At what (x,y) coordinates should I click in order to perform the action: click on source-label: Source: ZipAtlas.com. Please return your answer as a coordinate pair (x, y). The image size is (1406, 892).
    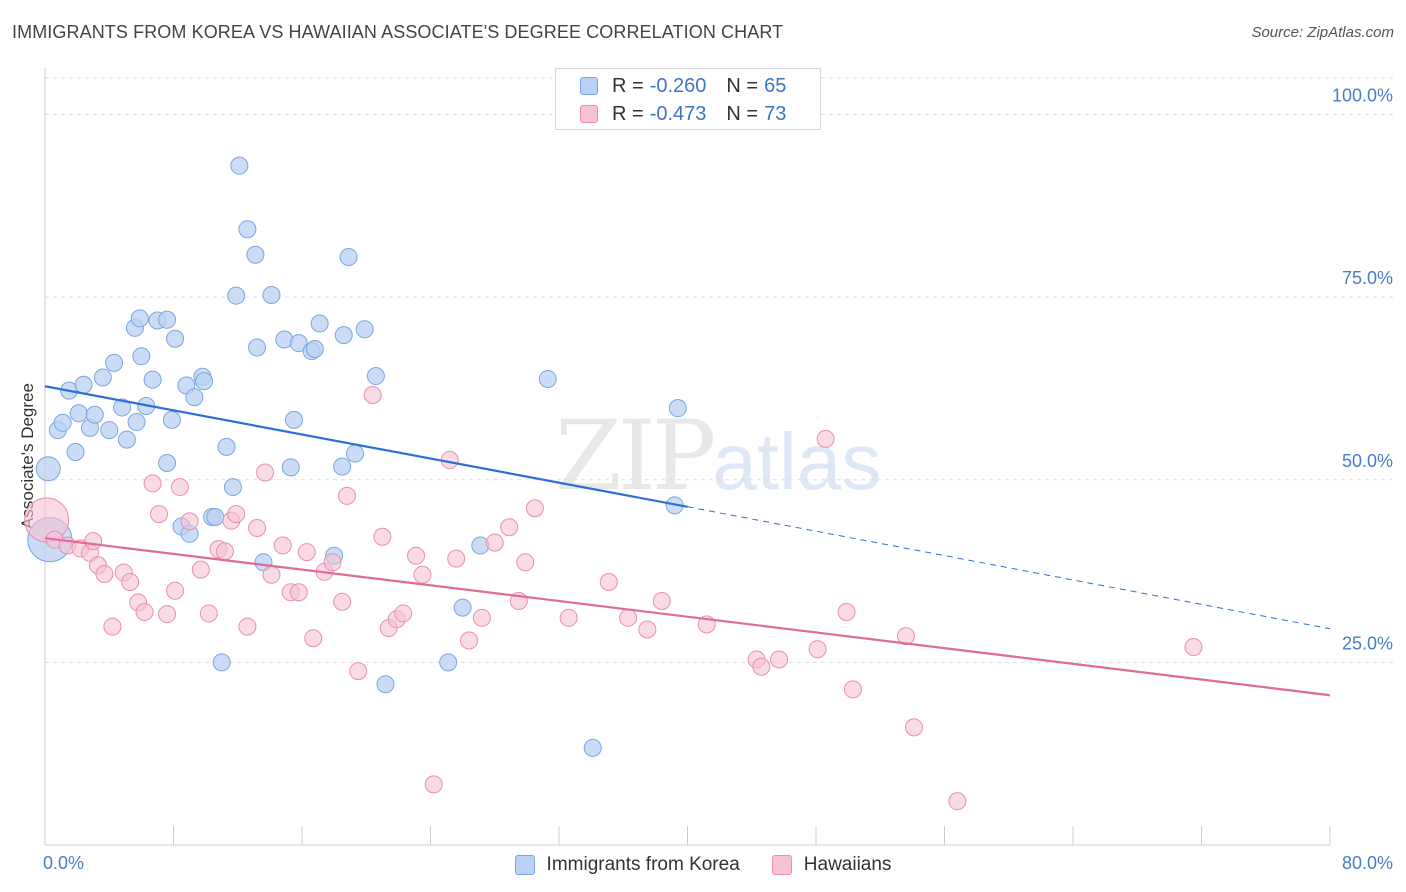
    Looking at the image, I should click on (1322, 32).